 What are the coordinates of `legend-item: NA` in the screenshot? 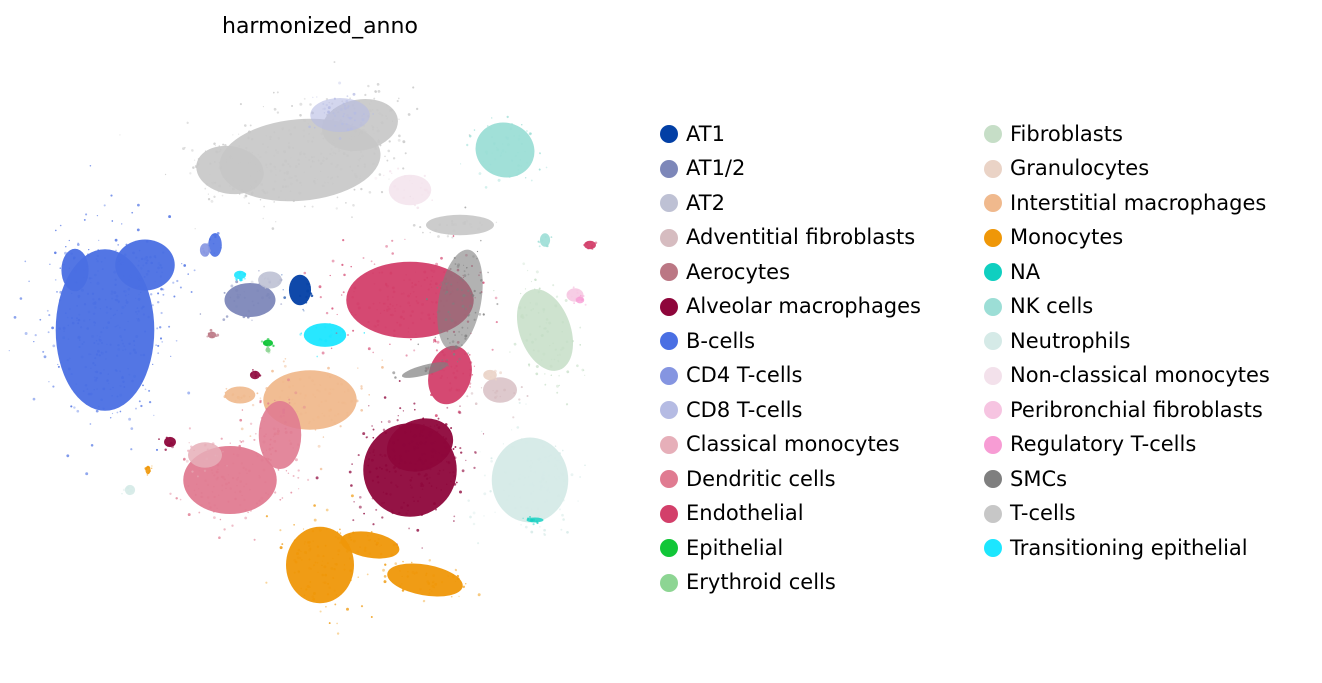 It's located at (1127, 272).